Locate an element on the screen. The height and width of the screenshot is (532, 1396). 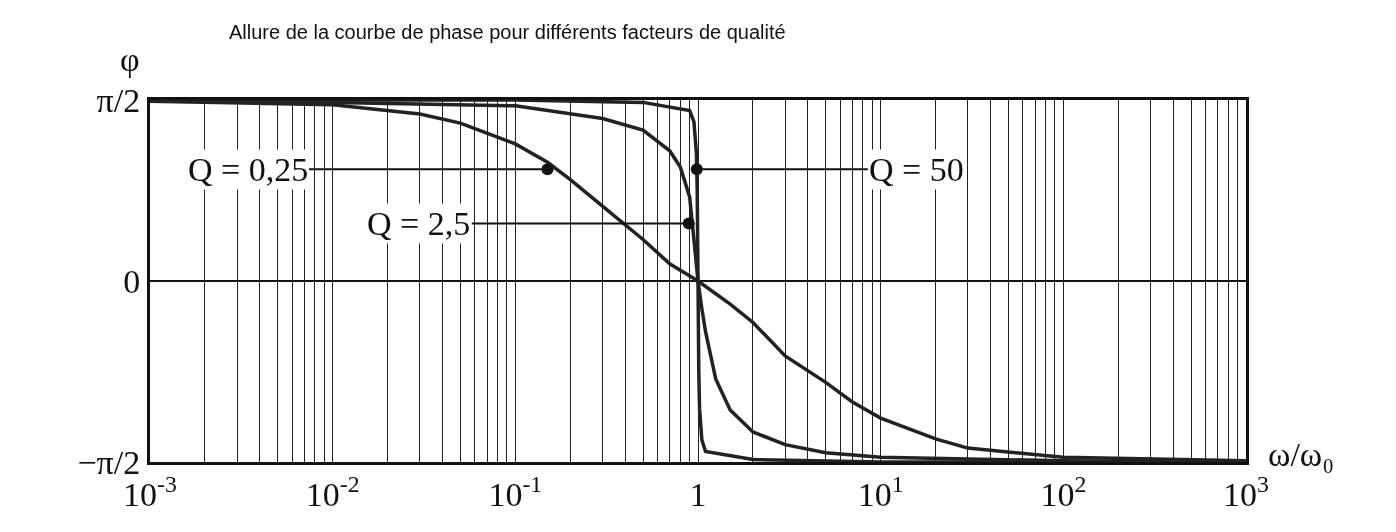
annotation: Q = 0,25 is located at coordinates (248, 169).